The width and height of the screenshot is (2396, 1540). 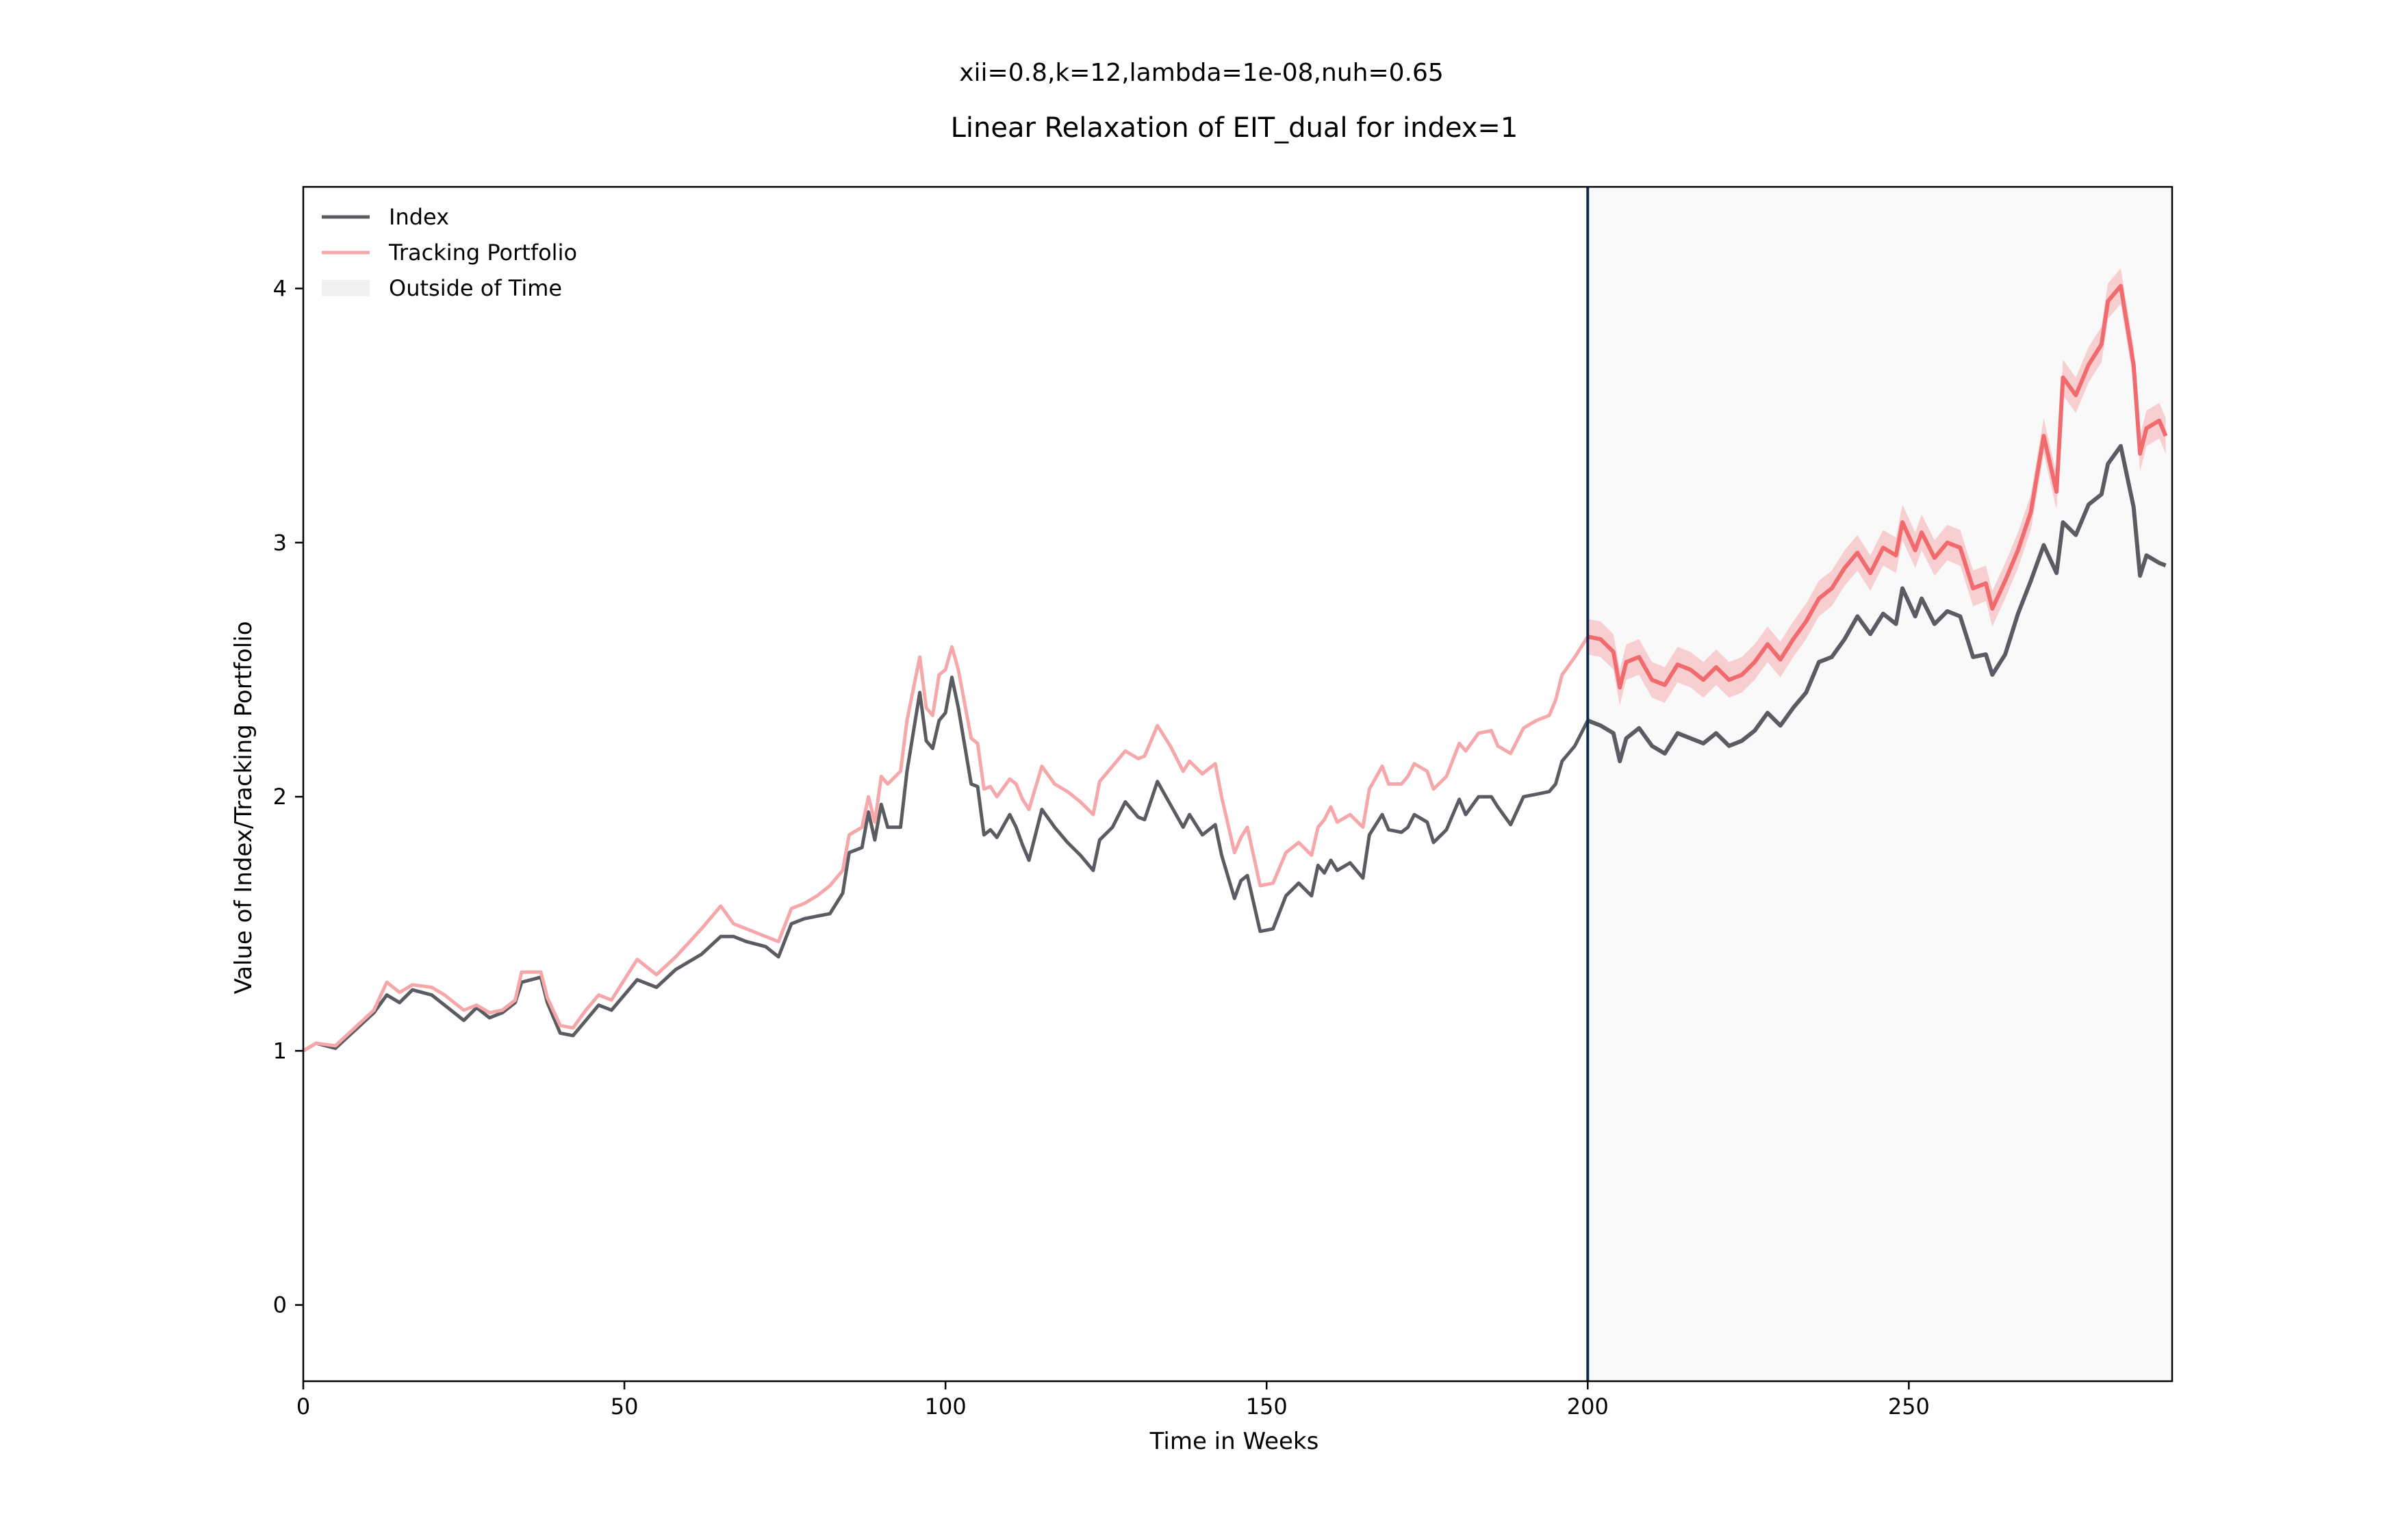 I want to click on tracking-portfolio-line-out-of-sample, so click(x=1877, y=486).